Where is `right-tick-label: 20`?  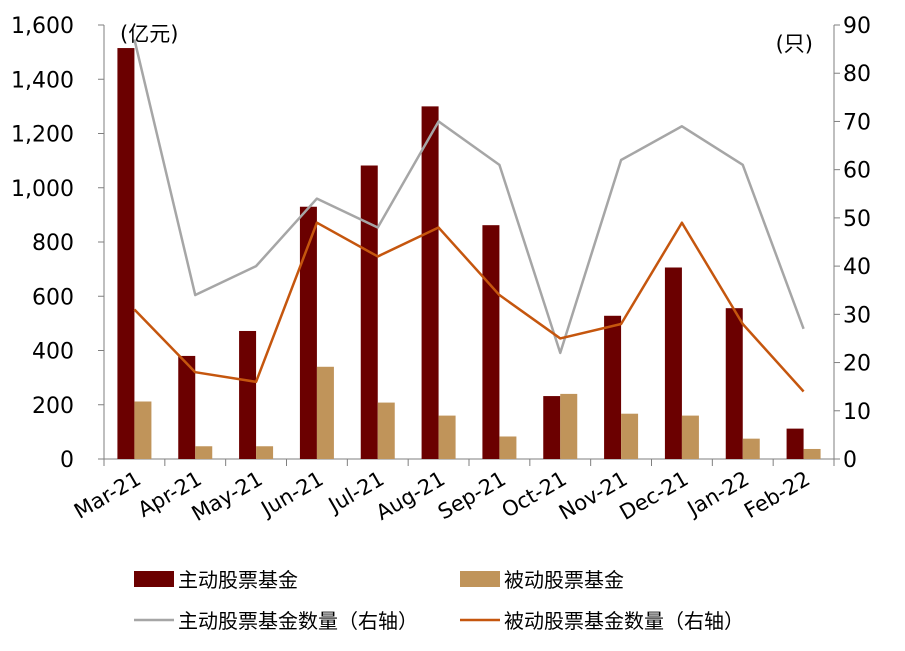 right-tick-label: 20 is located at coordinates (857, 364).